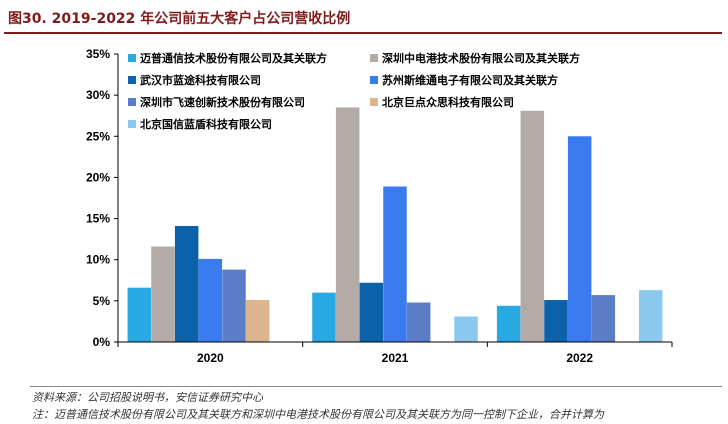 This screenshot has height=424, width=728. I want to click on title-bar: 图30. 2019-2022 年公司前五大客户占公司营收比例, so click(363, 20).